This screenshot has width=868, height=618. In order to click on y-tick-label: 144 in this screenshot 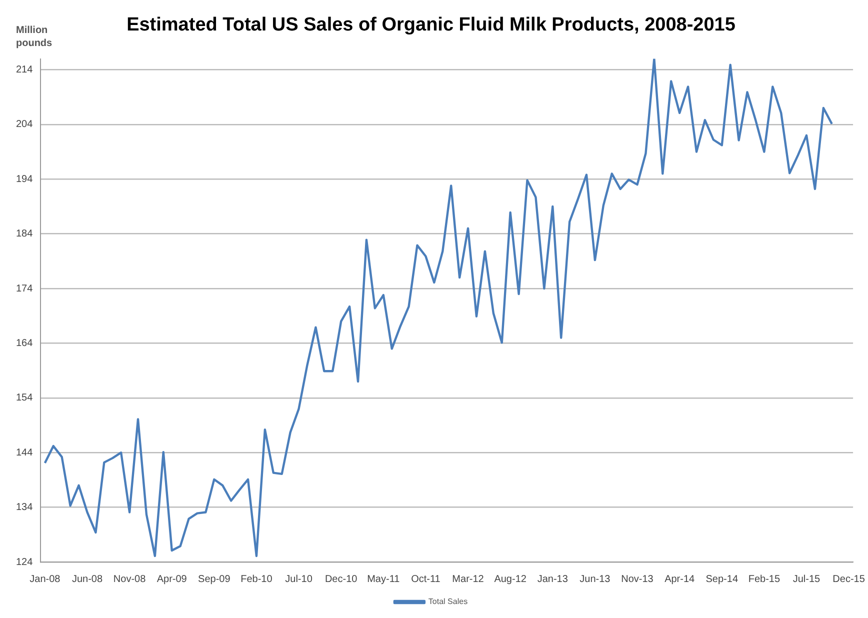, I will do `click(25, 452)`.